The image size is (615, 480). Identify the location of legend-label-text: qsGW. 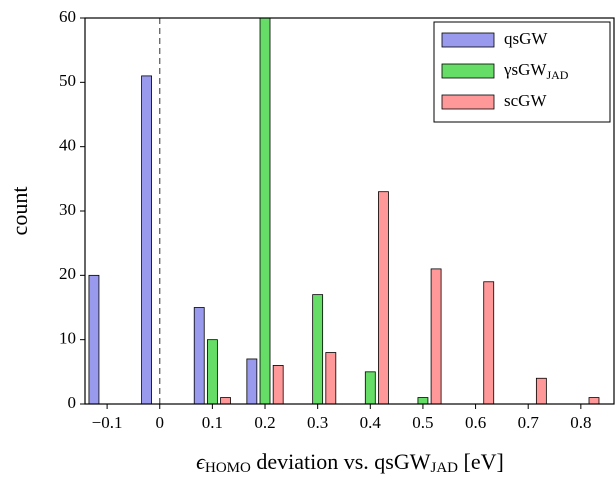
(526, 38).